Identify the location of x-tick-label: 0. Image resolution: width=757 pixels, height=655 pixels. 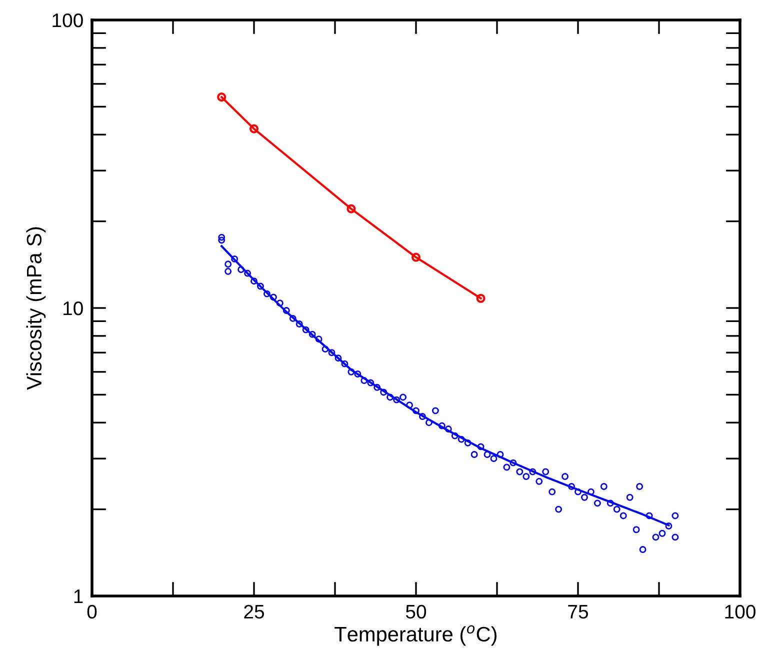
(92, 611).